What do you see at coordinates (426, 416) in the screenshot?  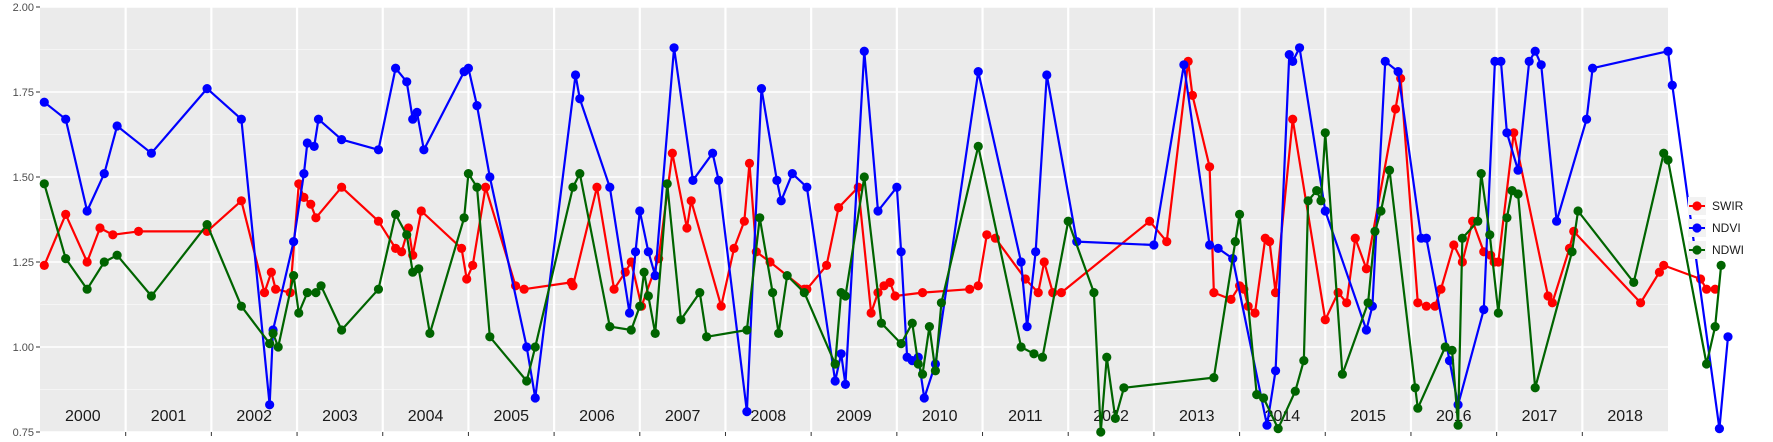 I see `year-label: 2004` at bounding box center [426, 416].